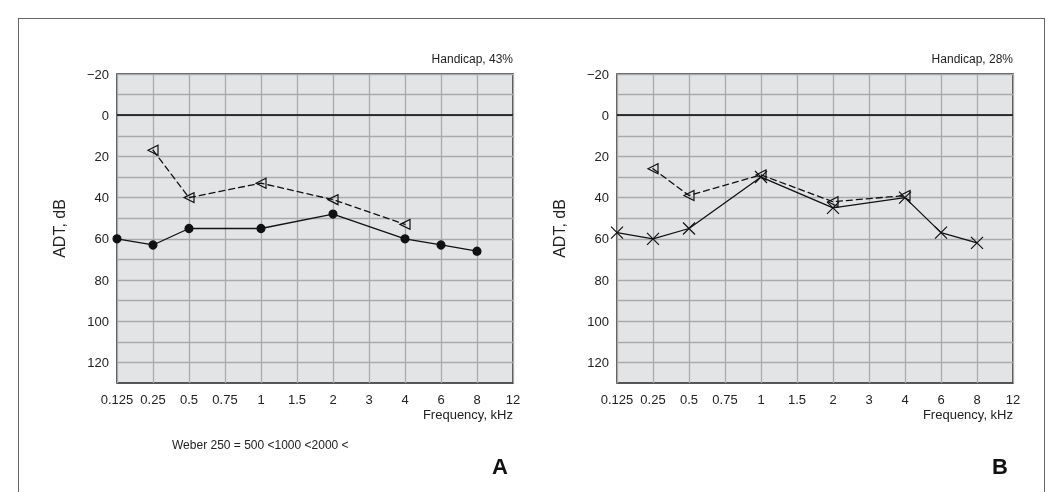  Describe the element at coordinates (500, 466) in the screenshot. I see `text: A` at that location.